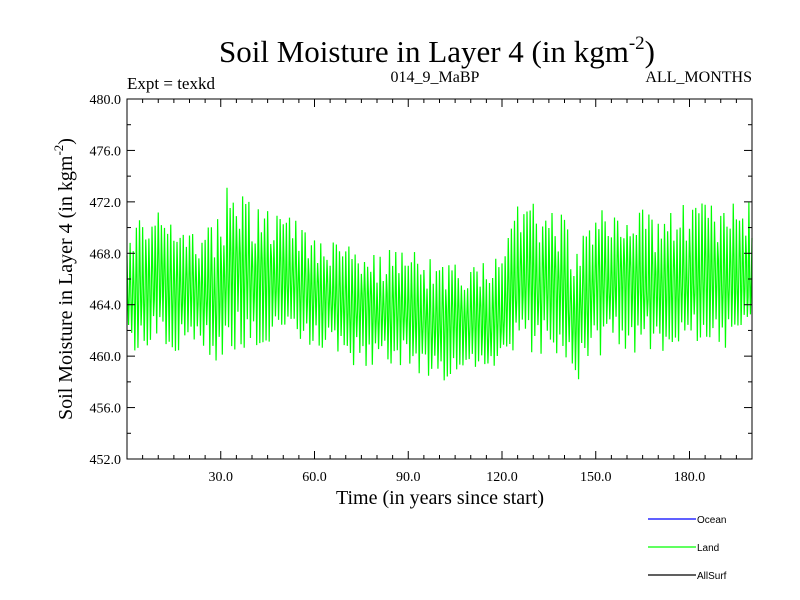 The height and width of the screenshot is (600, 800). What do you see at coordinates (650, 51) in the screenshot?
I see `chart-title-close: )` at bounding box center [650, 51].